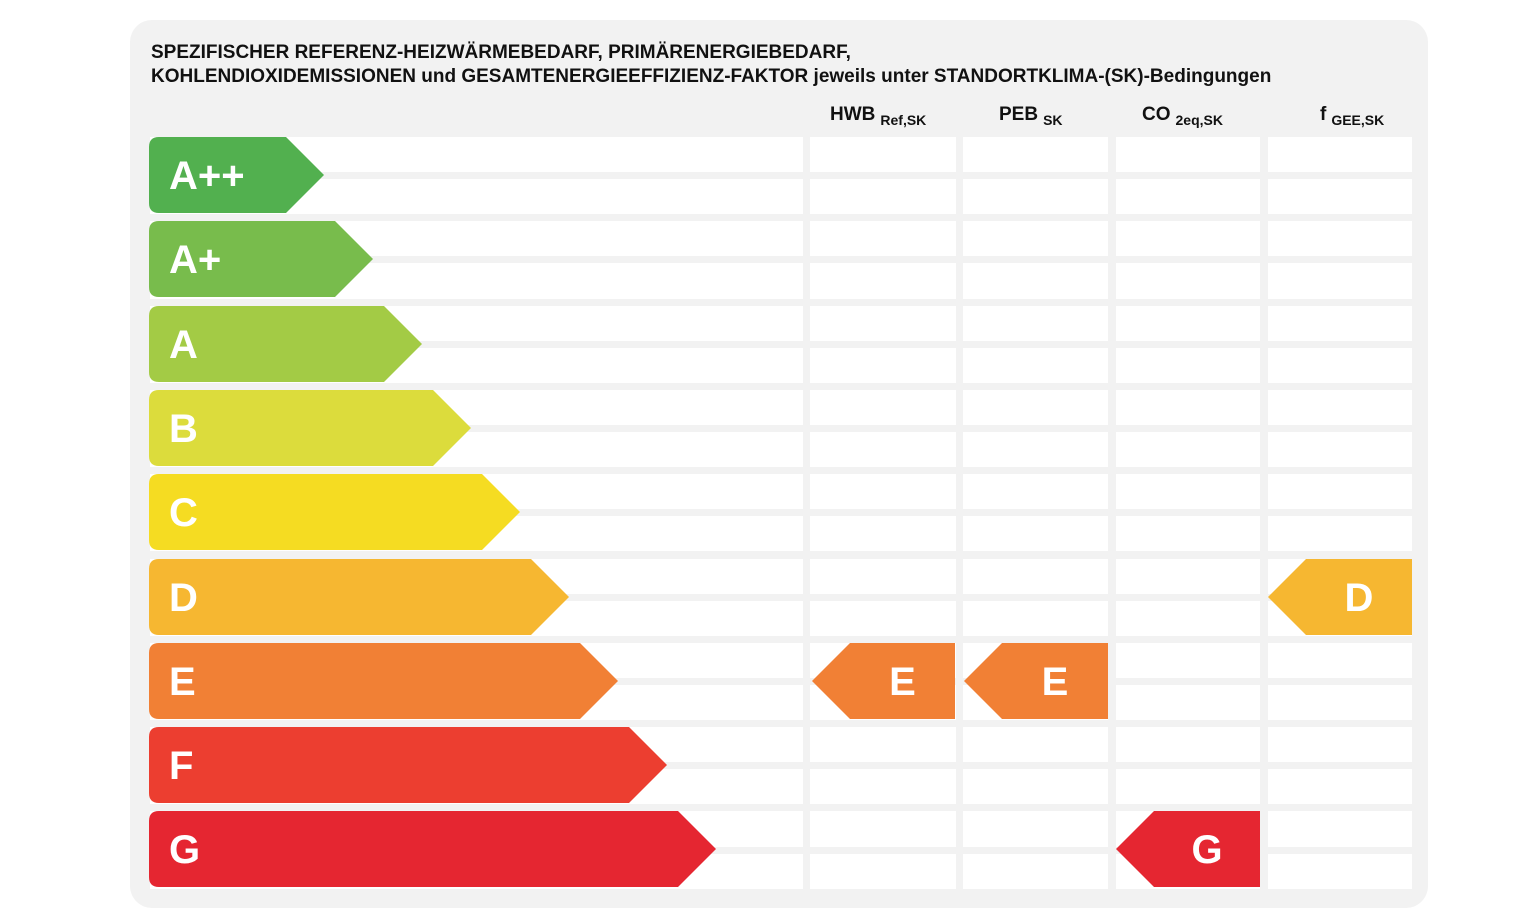  I want to click on rating-marker-fgee: D, so click(1340, 596).